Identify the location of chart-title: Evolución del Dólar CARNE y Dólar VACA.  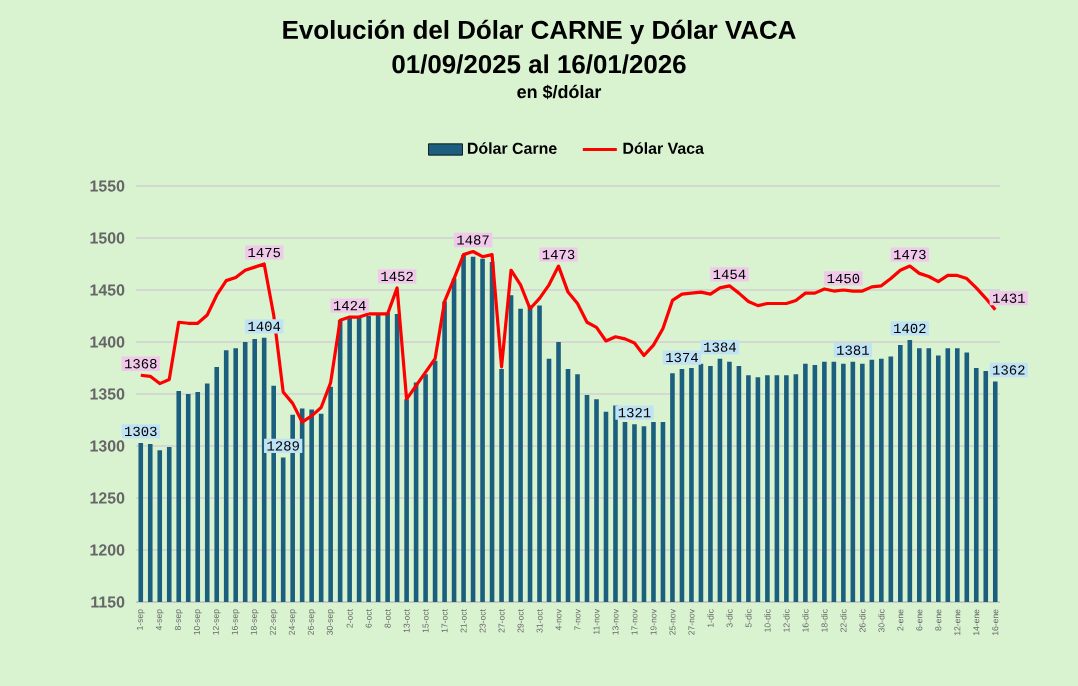
(539, 32).